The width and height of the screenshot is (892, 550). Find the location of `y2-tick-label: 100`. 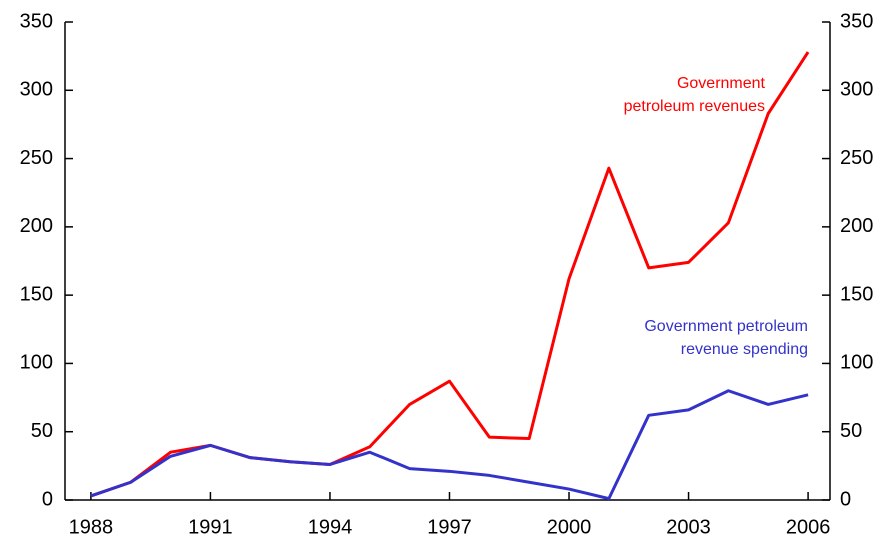

y2-tick-label: 100 is located at coordinates (856, 363).